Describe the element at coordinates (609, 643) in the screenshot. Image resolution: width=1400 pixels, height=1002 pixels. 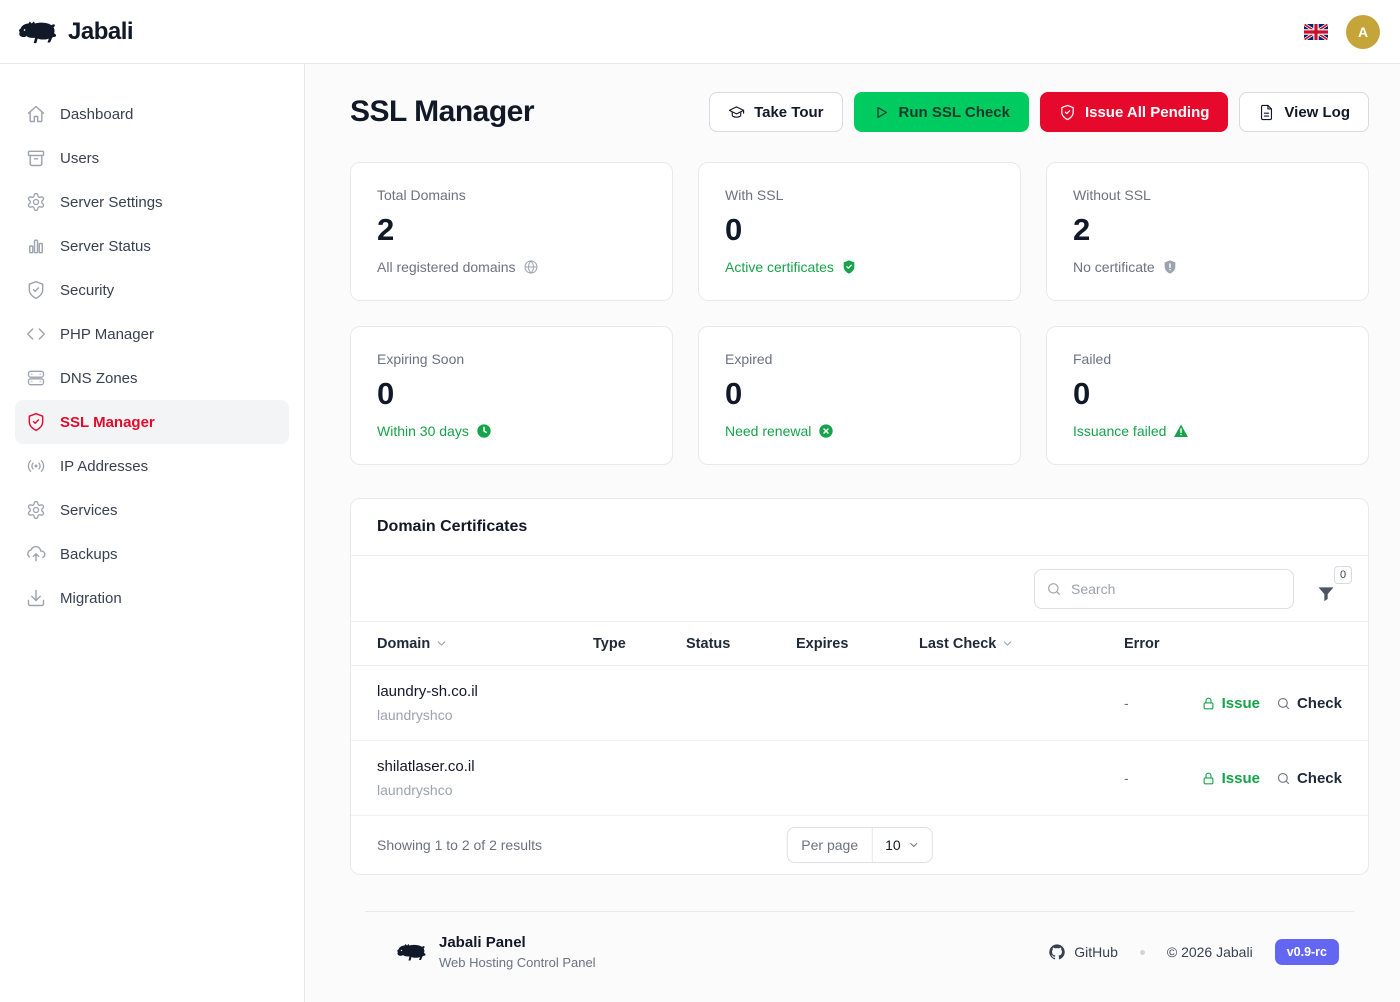
I see `column-header-type: Type` at that location.